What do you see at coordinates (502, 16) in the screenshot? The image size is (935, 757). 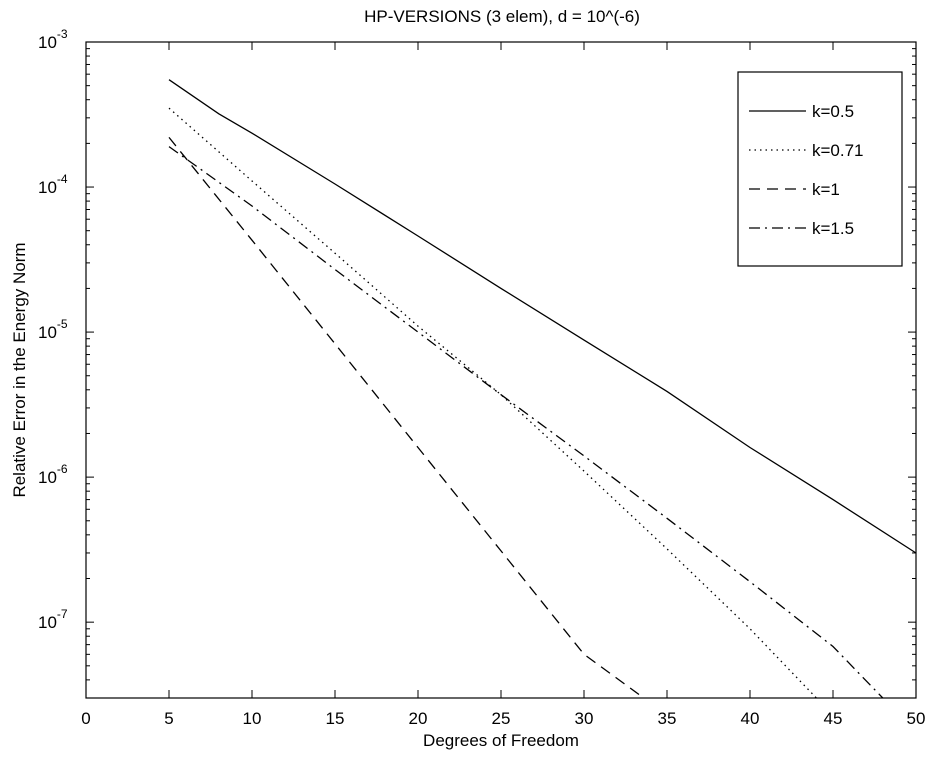 I see `chart-title: HP-VERSIONS (3 elem), d = 10^(-6)` at bounding box center [502, 16].